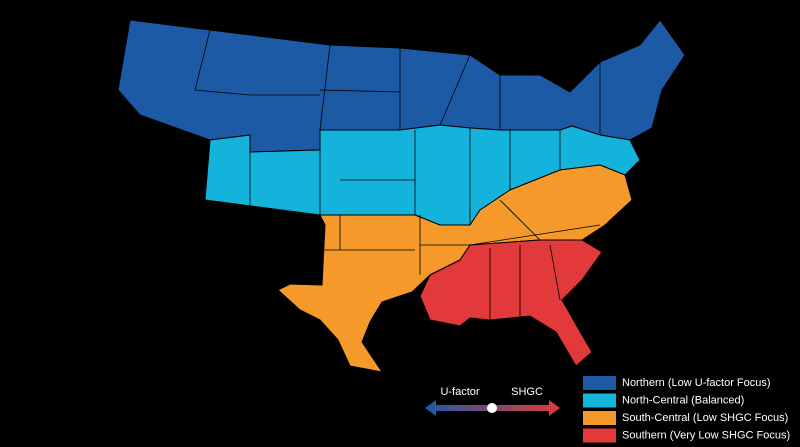  Describe the element at coordinates (459, 392) in the screenshot. I see `slider-left-label: U-factor` at that location.